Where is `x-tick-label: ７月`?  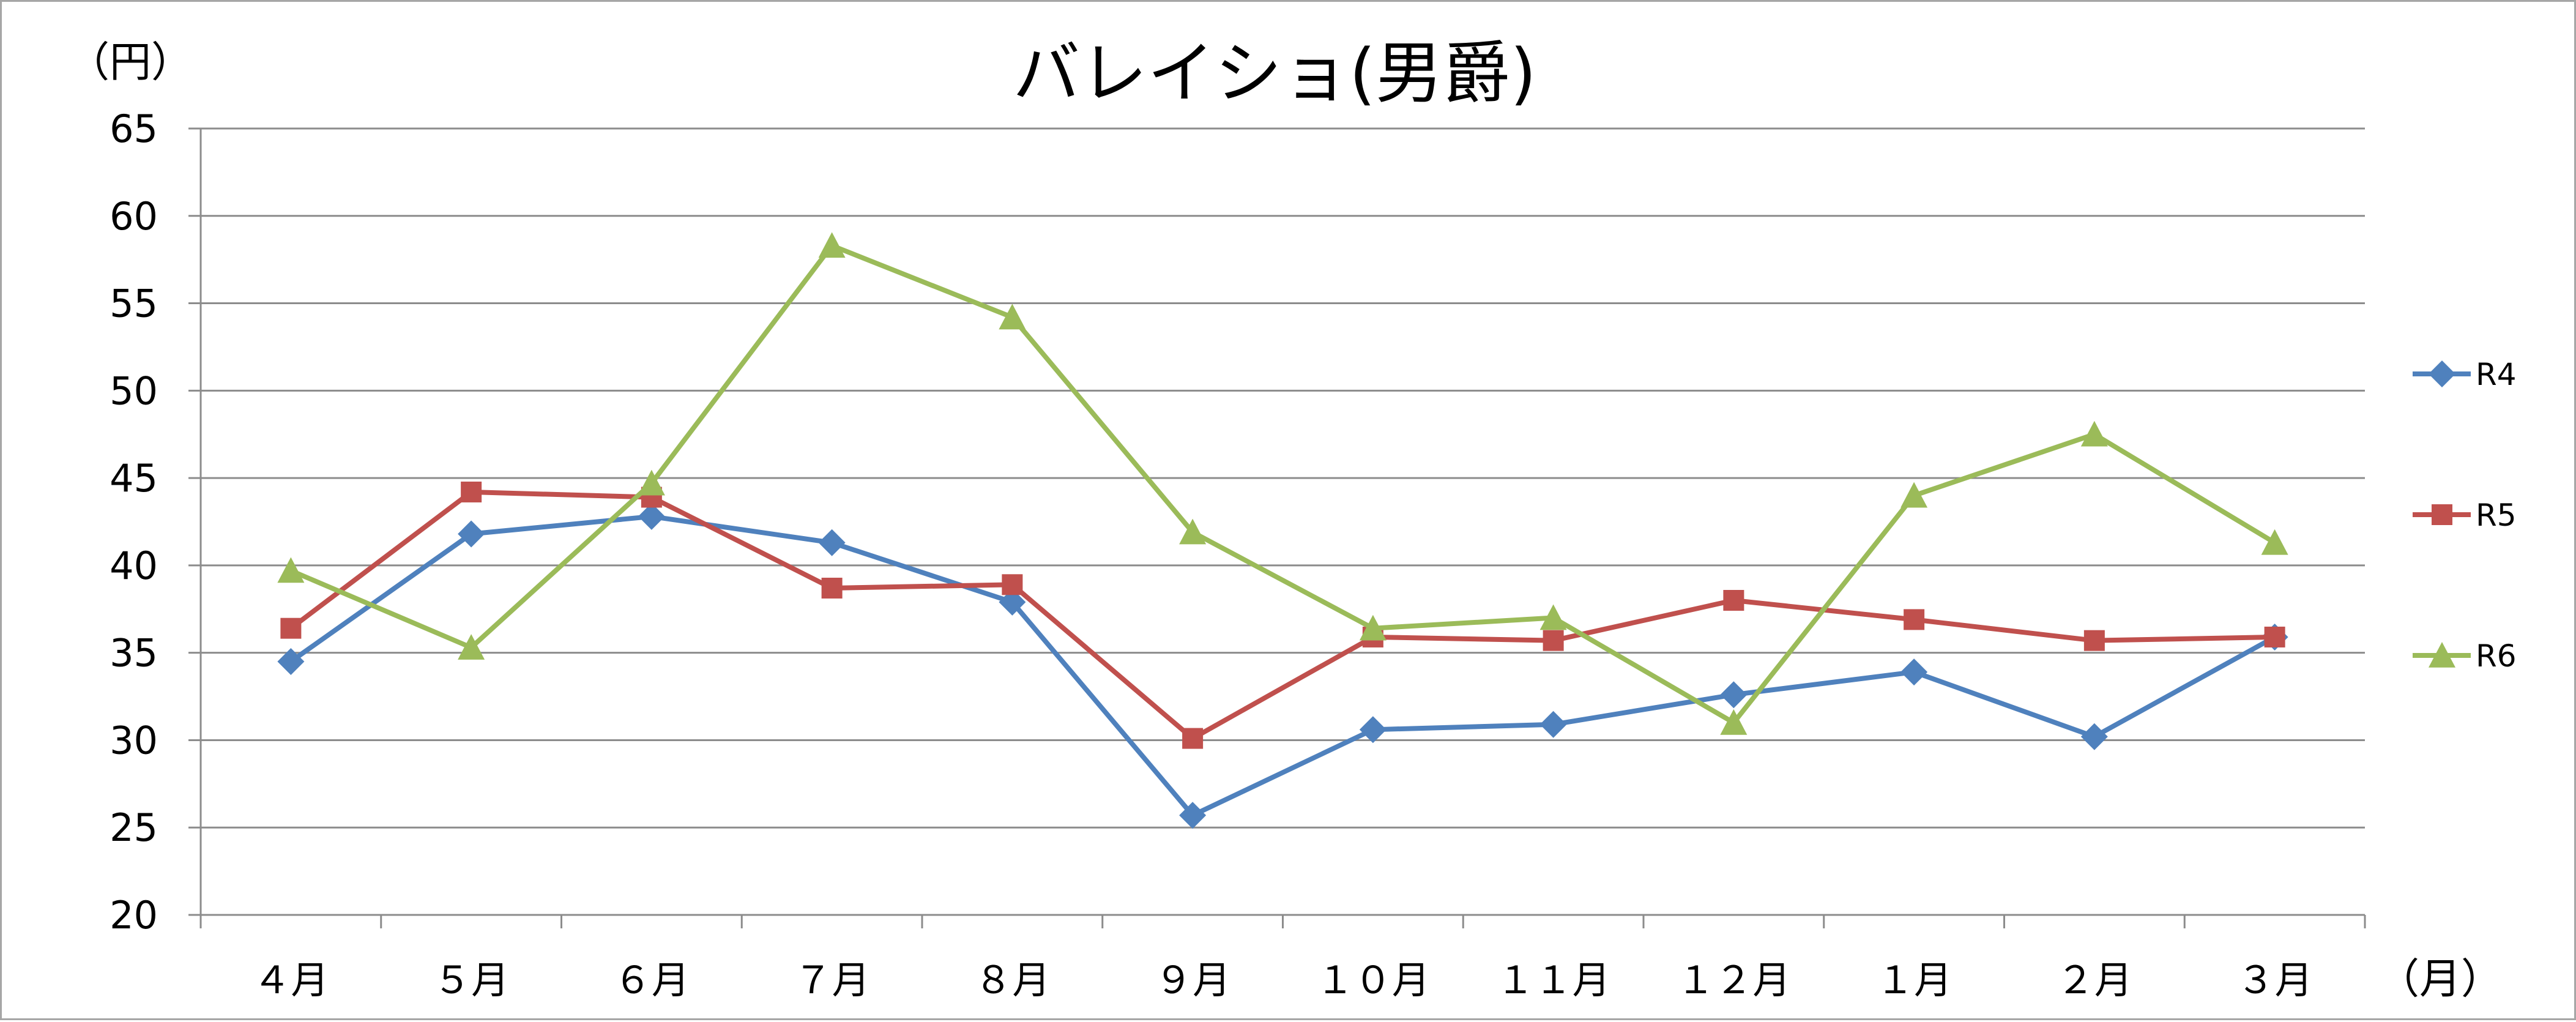
x-tick-label: ７月 is located at coordinates (832, 980).